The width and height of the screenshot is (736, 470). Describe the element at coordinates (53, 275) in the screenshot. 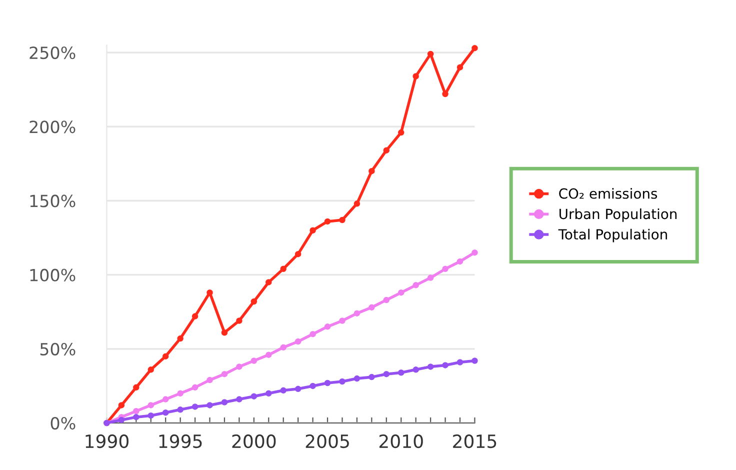

I see `y-tick-label: 100%` at that location.